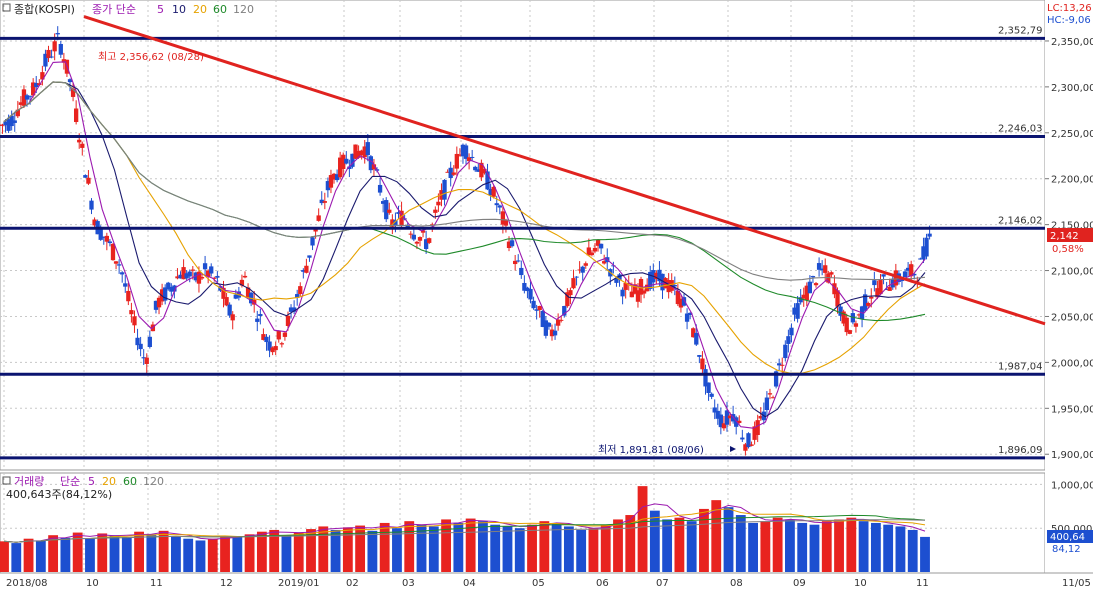 This screenshot has height=596, width=1093. Describe the element at coordinates (1072, 134) in the screenshot. I see `price-tick-label: 2,250,00` at that location.